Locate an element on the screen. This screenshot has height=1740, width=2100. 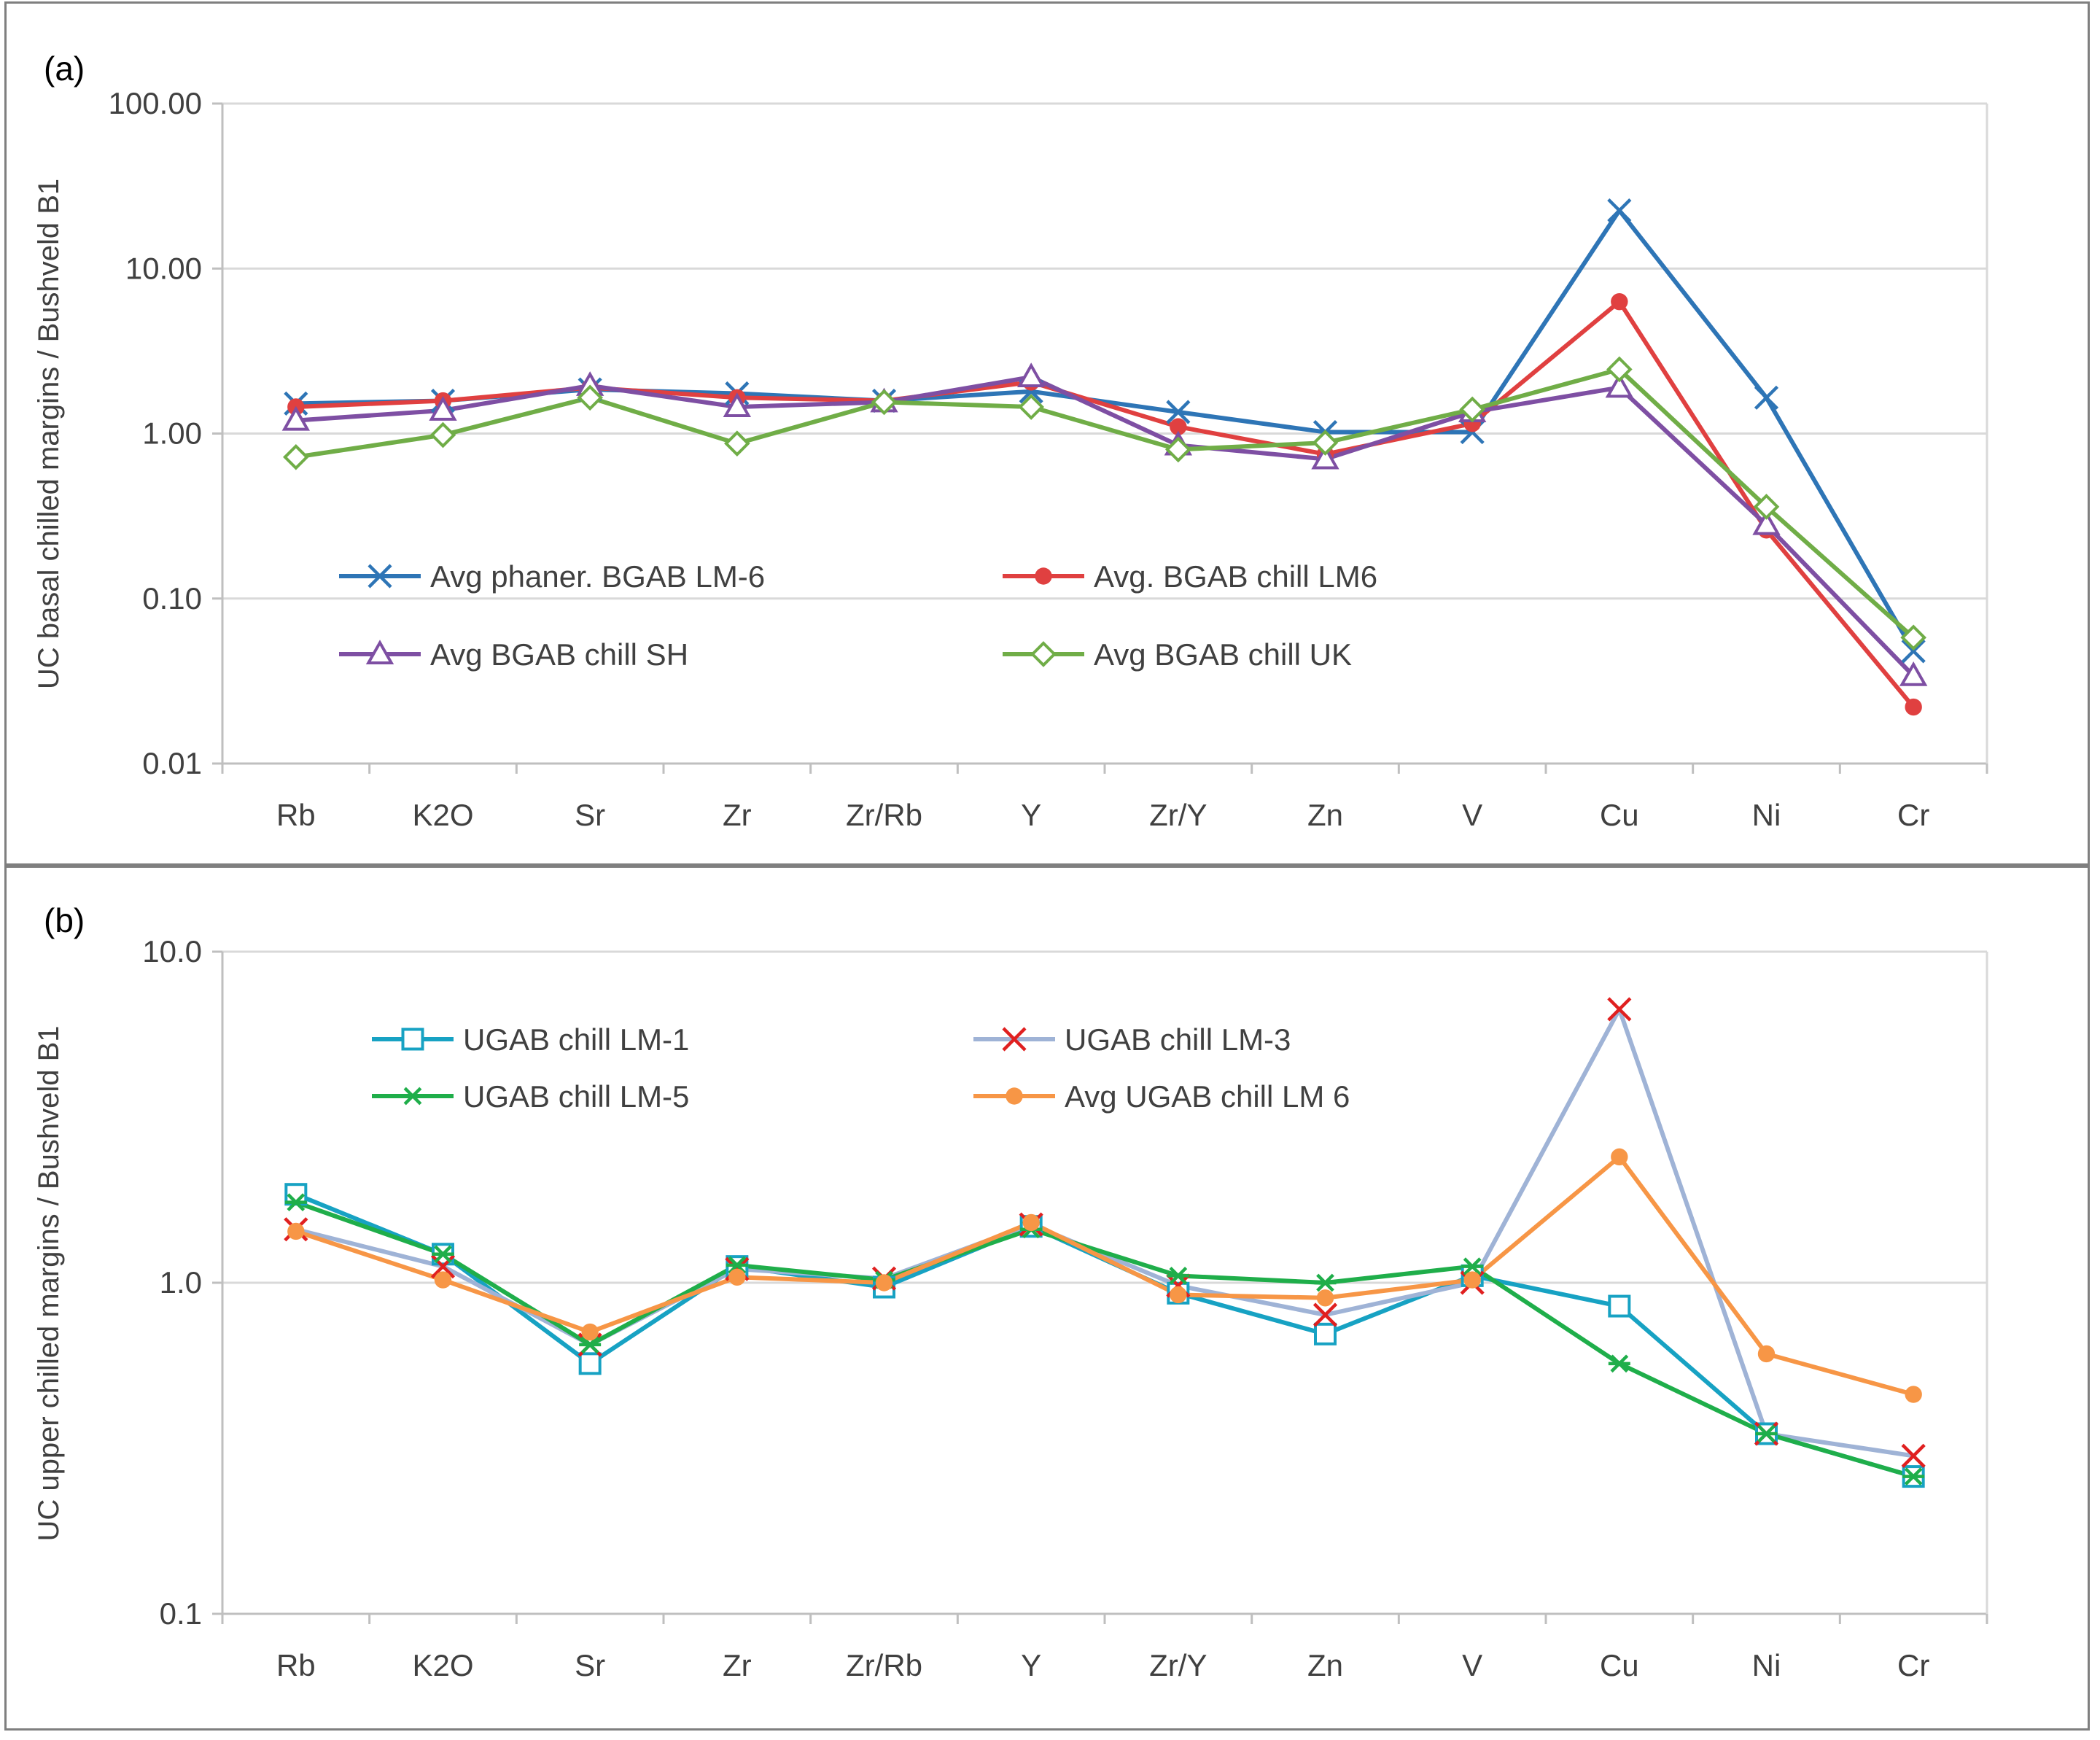
legend-item: Avg BGAB chill SH is located at coordinates (513, 654).